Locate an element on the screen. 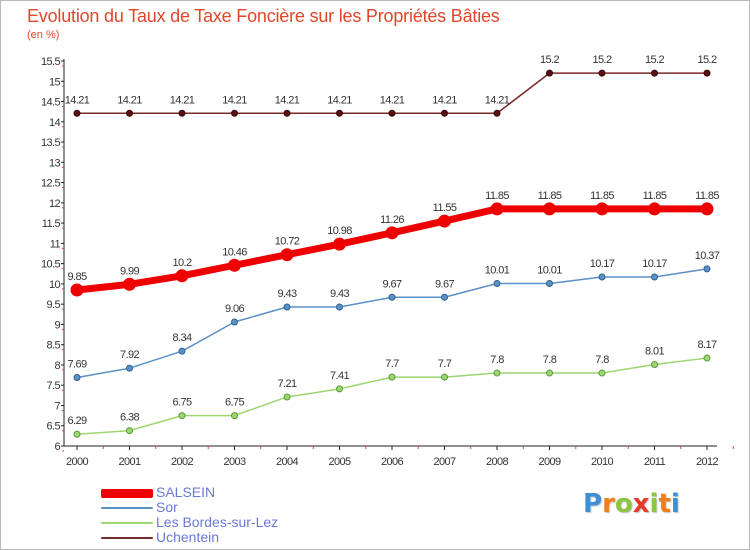  data-label-les-bordes-sur-lez: 6.38 is located at coordinates (129, 418).